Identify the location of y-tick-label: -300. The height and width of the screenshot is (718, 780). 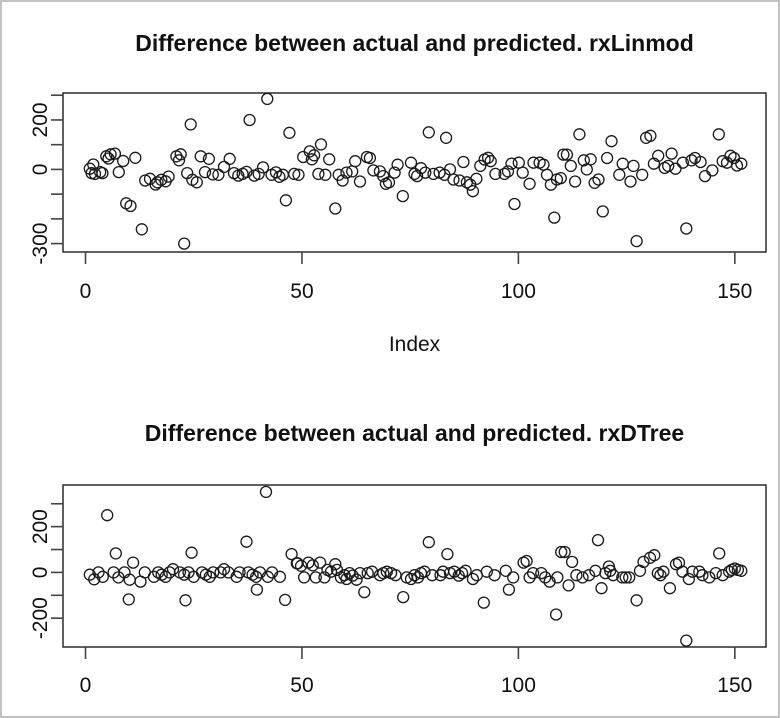
(40, 244).